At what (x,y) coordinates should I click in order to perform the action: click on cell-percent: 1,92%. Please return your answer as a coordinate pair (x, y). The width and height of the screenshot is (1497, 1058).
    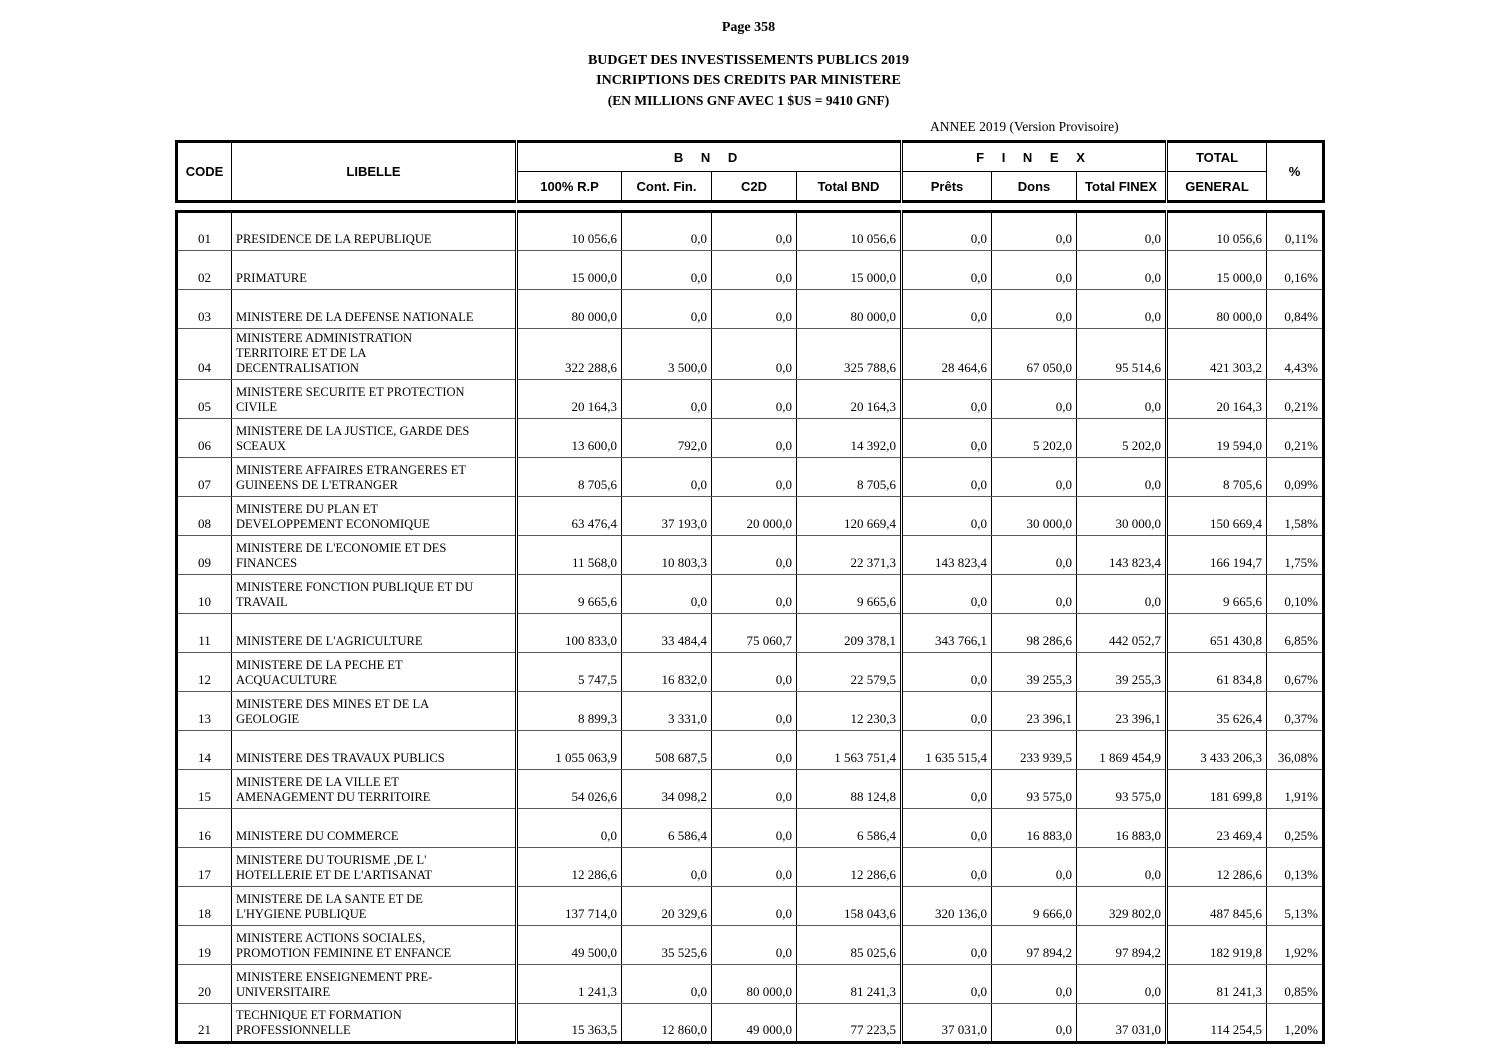
    Looking at the image, I should click on (1295, 945).